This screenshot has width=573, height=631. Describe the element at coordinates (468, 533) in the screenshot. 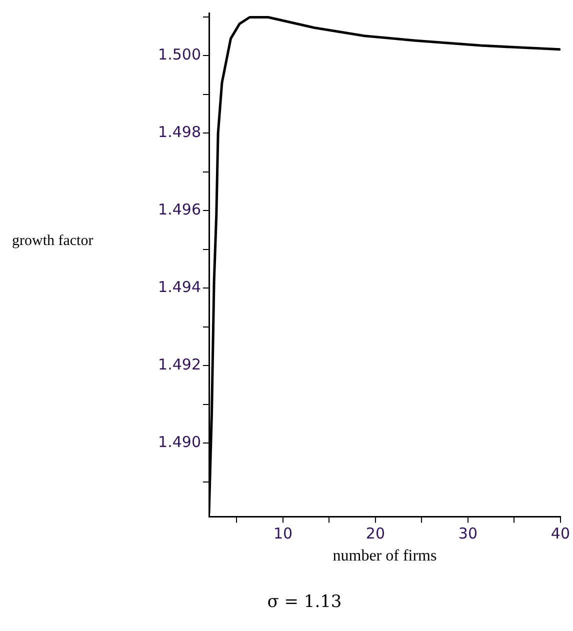

I see `x-tick-label: 30` at that location.